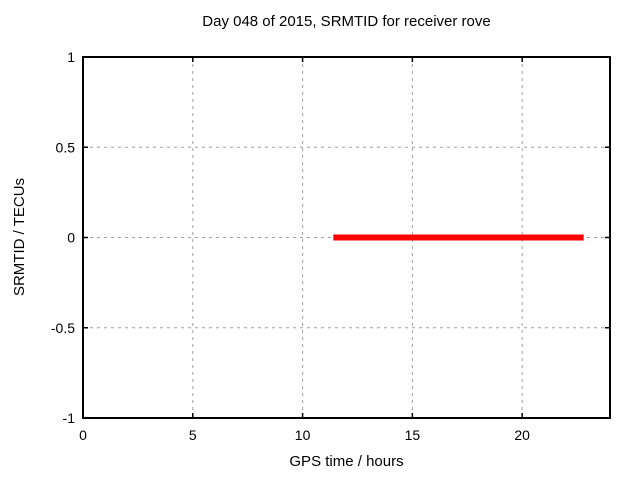 This screenshot has width=640, height=480. I want to click on y-tick-label: 1, so click(71, 57).